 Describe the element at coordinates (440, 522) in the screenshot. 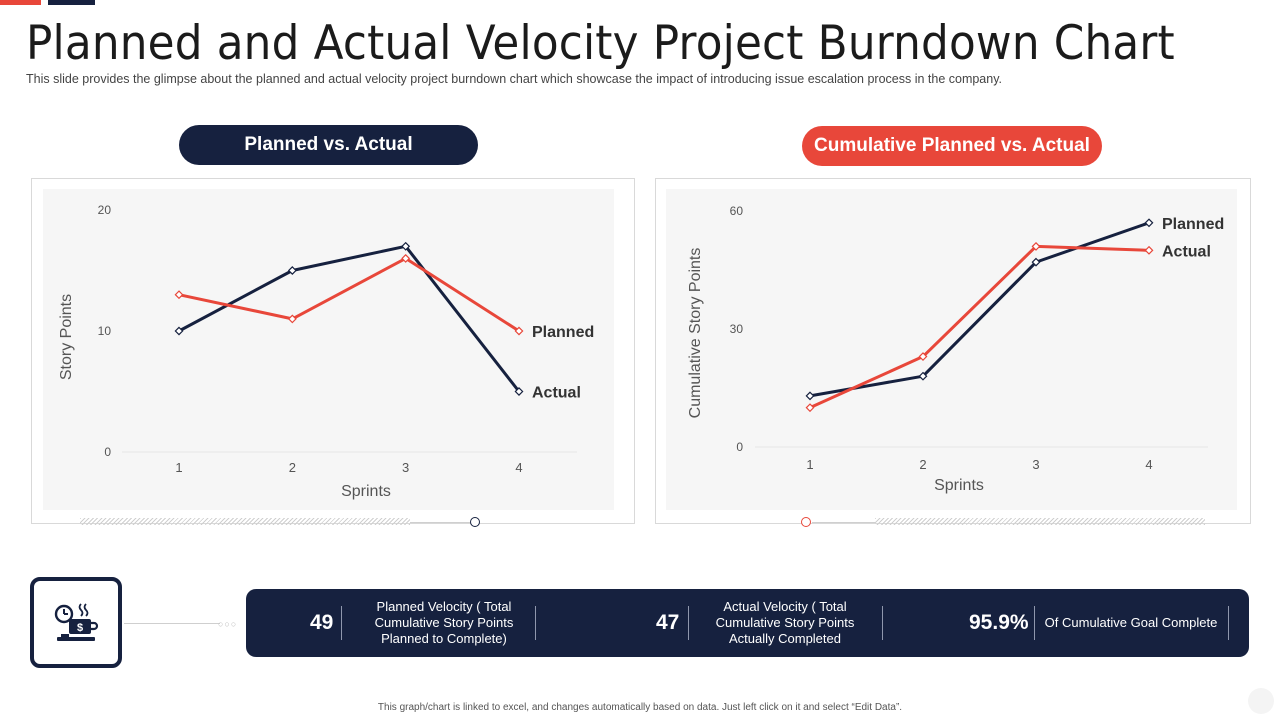

I see `left-connector-line` at that location.